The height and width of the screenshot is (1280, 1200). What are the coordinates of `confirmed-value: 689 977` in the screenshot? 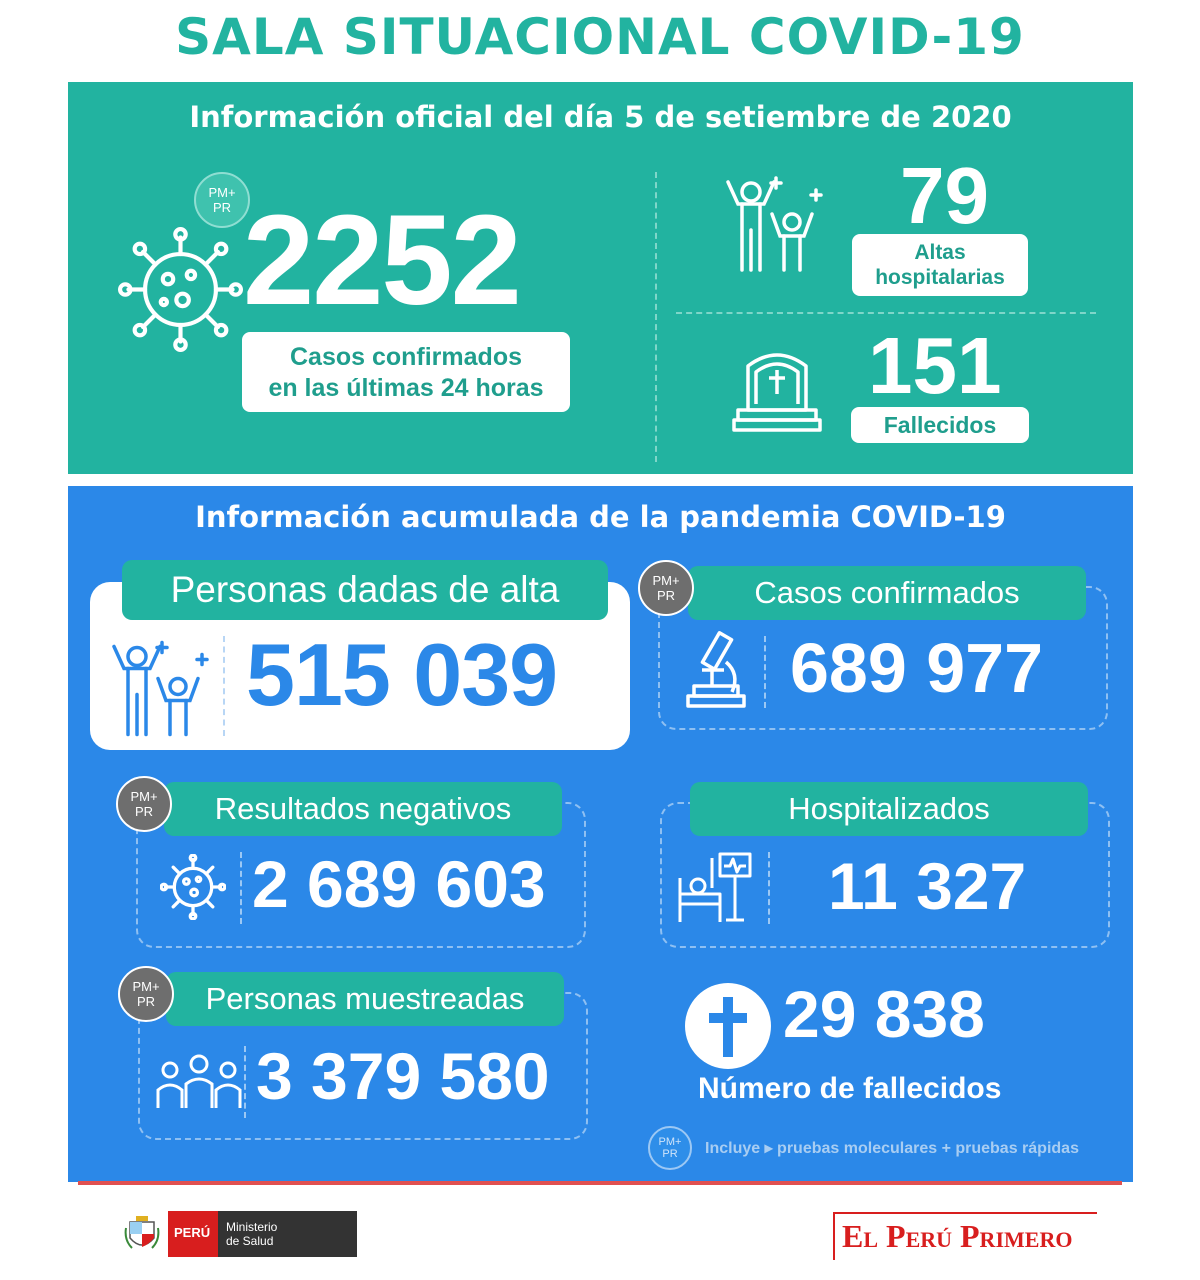 It's located at (917, 668).